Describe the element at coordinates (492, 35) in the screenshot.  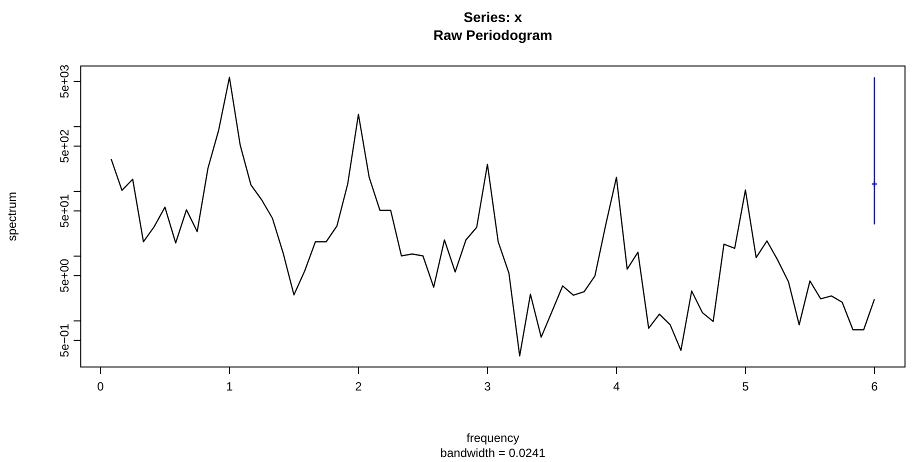
I see `chart-subtitle: Raw Periodogram` at that location.